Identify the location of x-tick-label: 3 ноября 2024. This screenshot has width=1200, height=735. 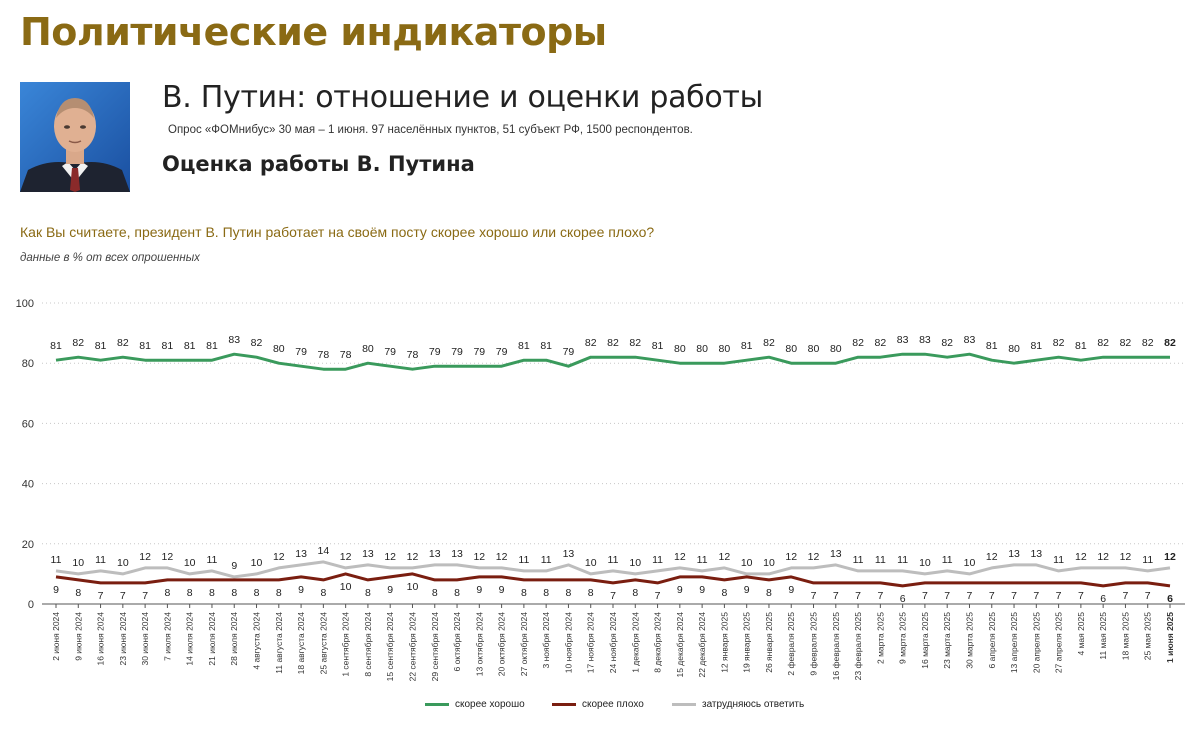
(546, 640).